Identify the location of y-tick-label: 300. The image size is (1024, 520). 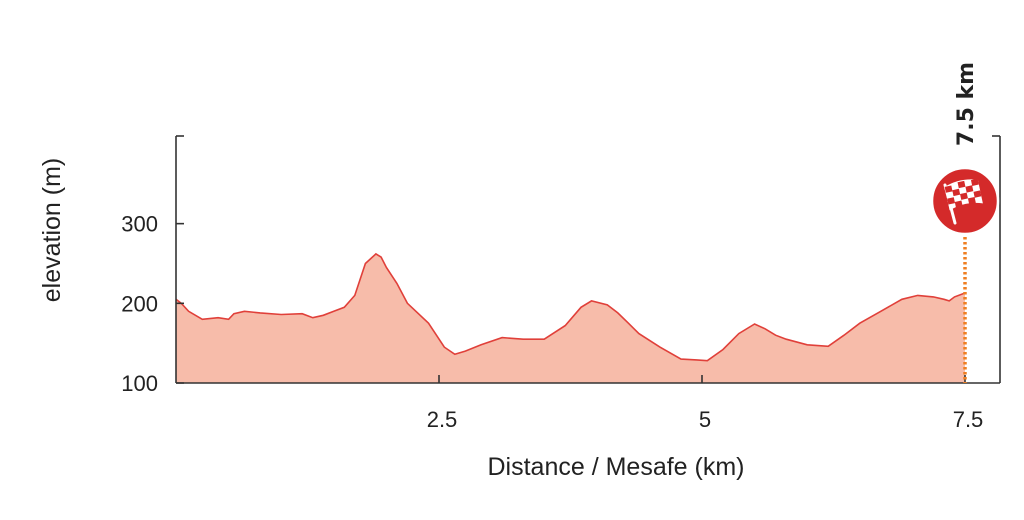
(139, 224).